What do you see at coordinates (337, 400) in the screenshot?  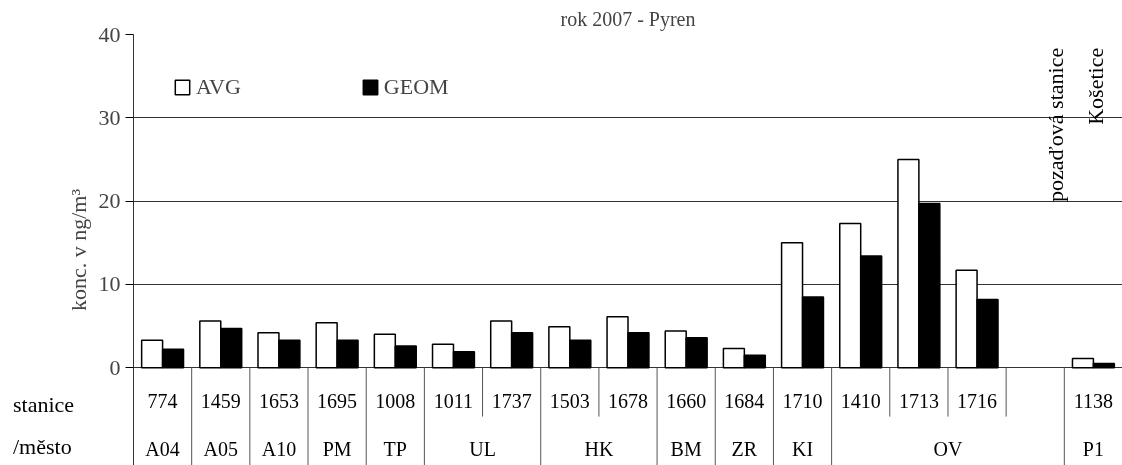 I see `x-tick-label: 1695` at bounding box center [337, 400].